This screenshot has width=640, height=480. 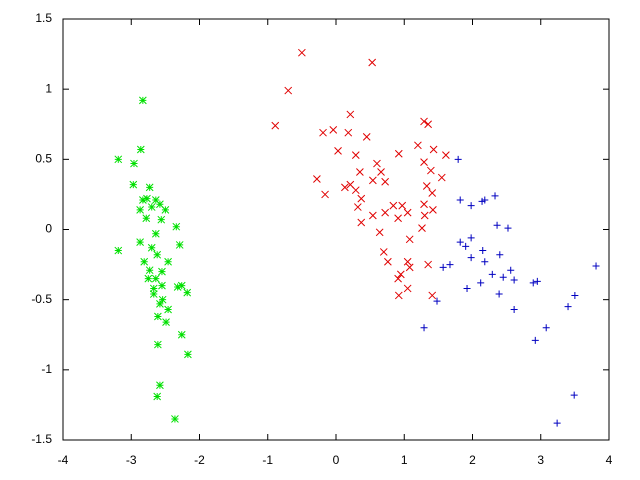 What do you see at coordinates (609, 460) in the screenshot?
I see `x-tick-label: 4` at bounding box center [609, 460].